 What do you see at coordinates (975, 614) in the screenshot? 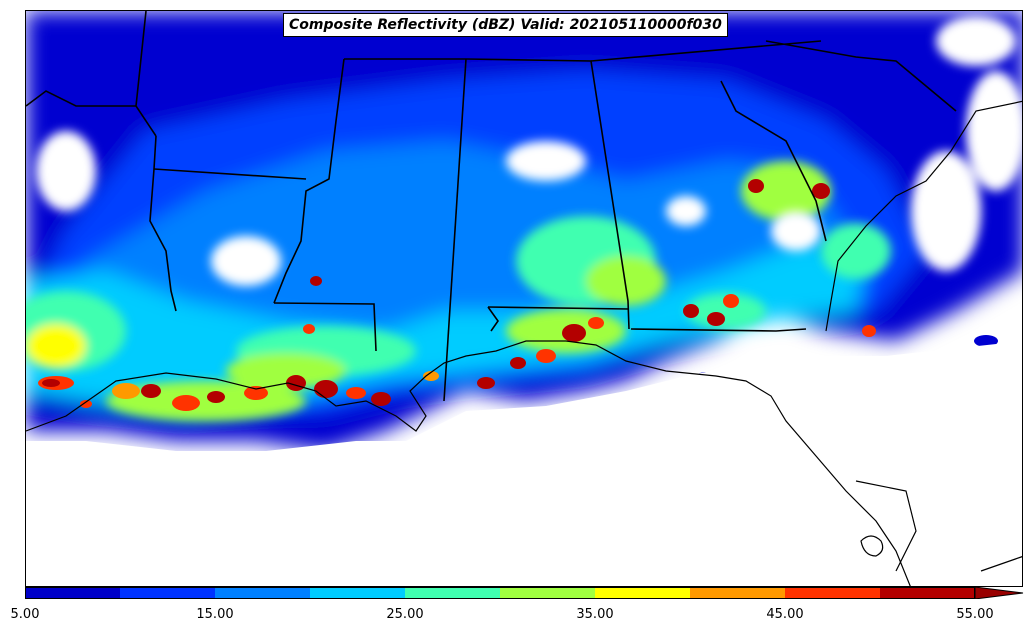
I see `colorbar-tick-label: 55.00` at bounding box center [975, 614].